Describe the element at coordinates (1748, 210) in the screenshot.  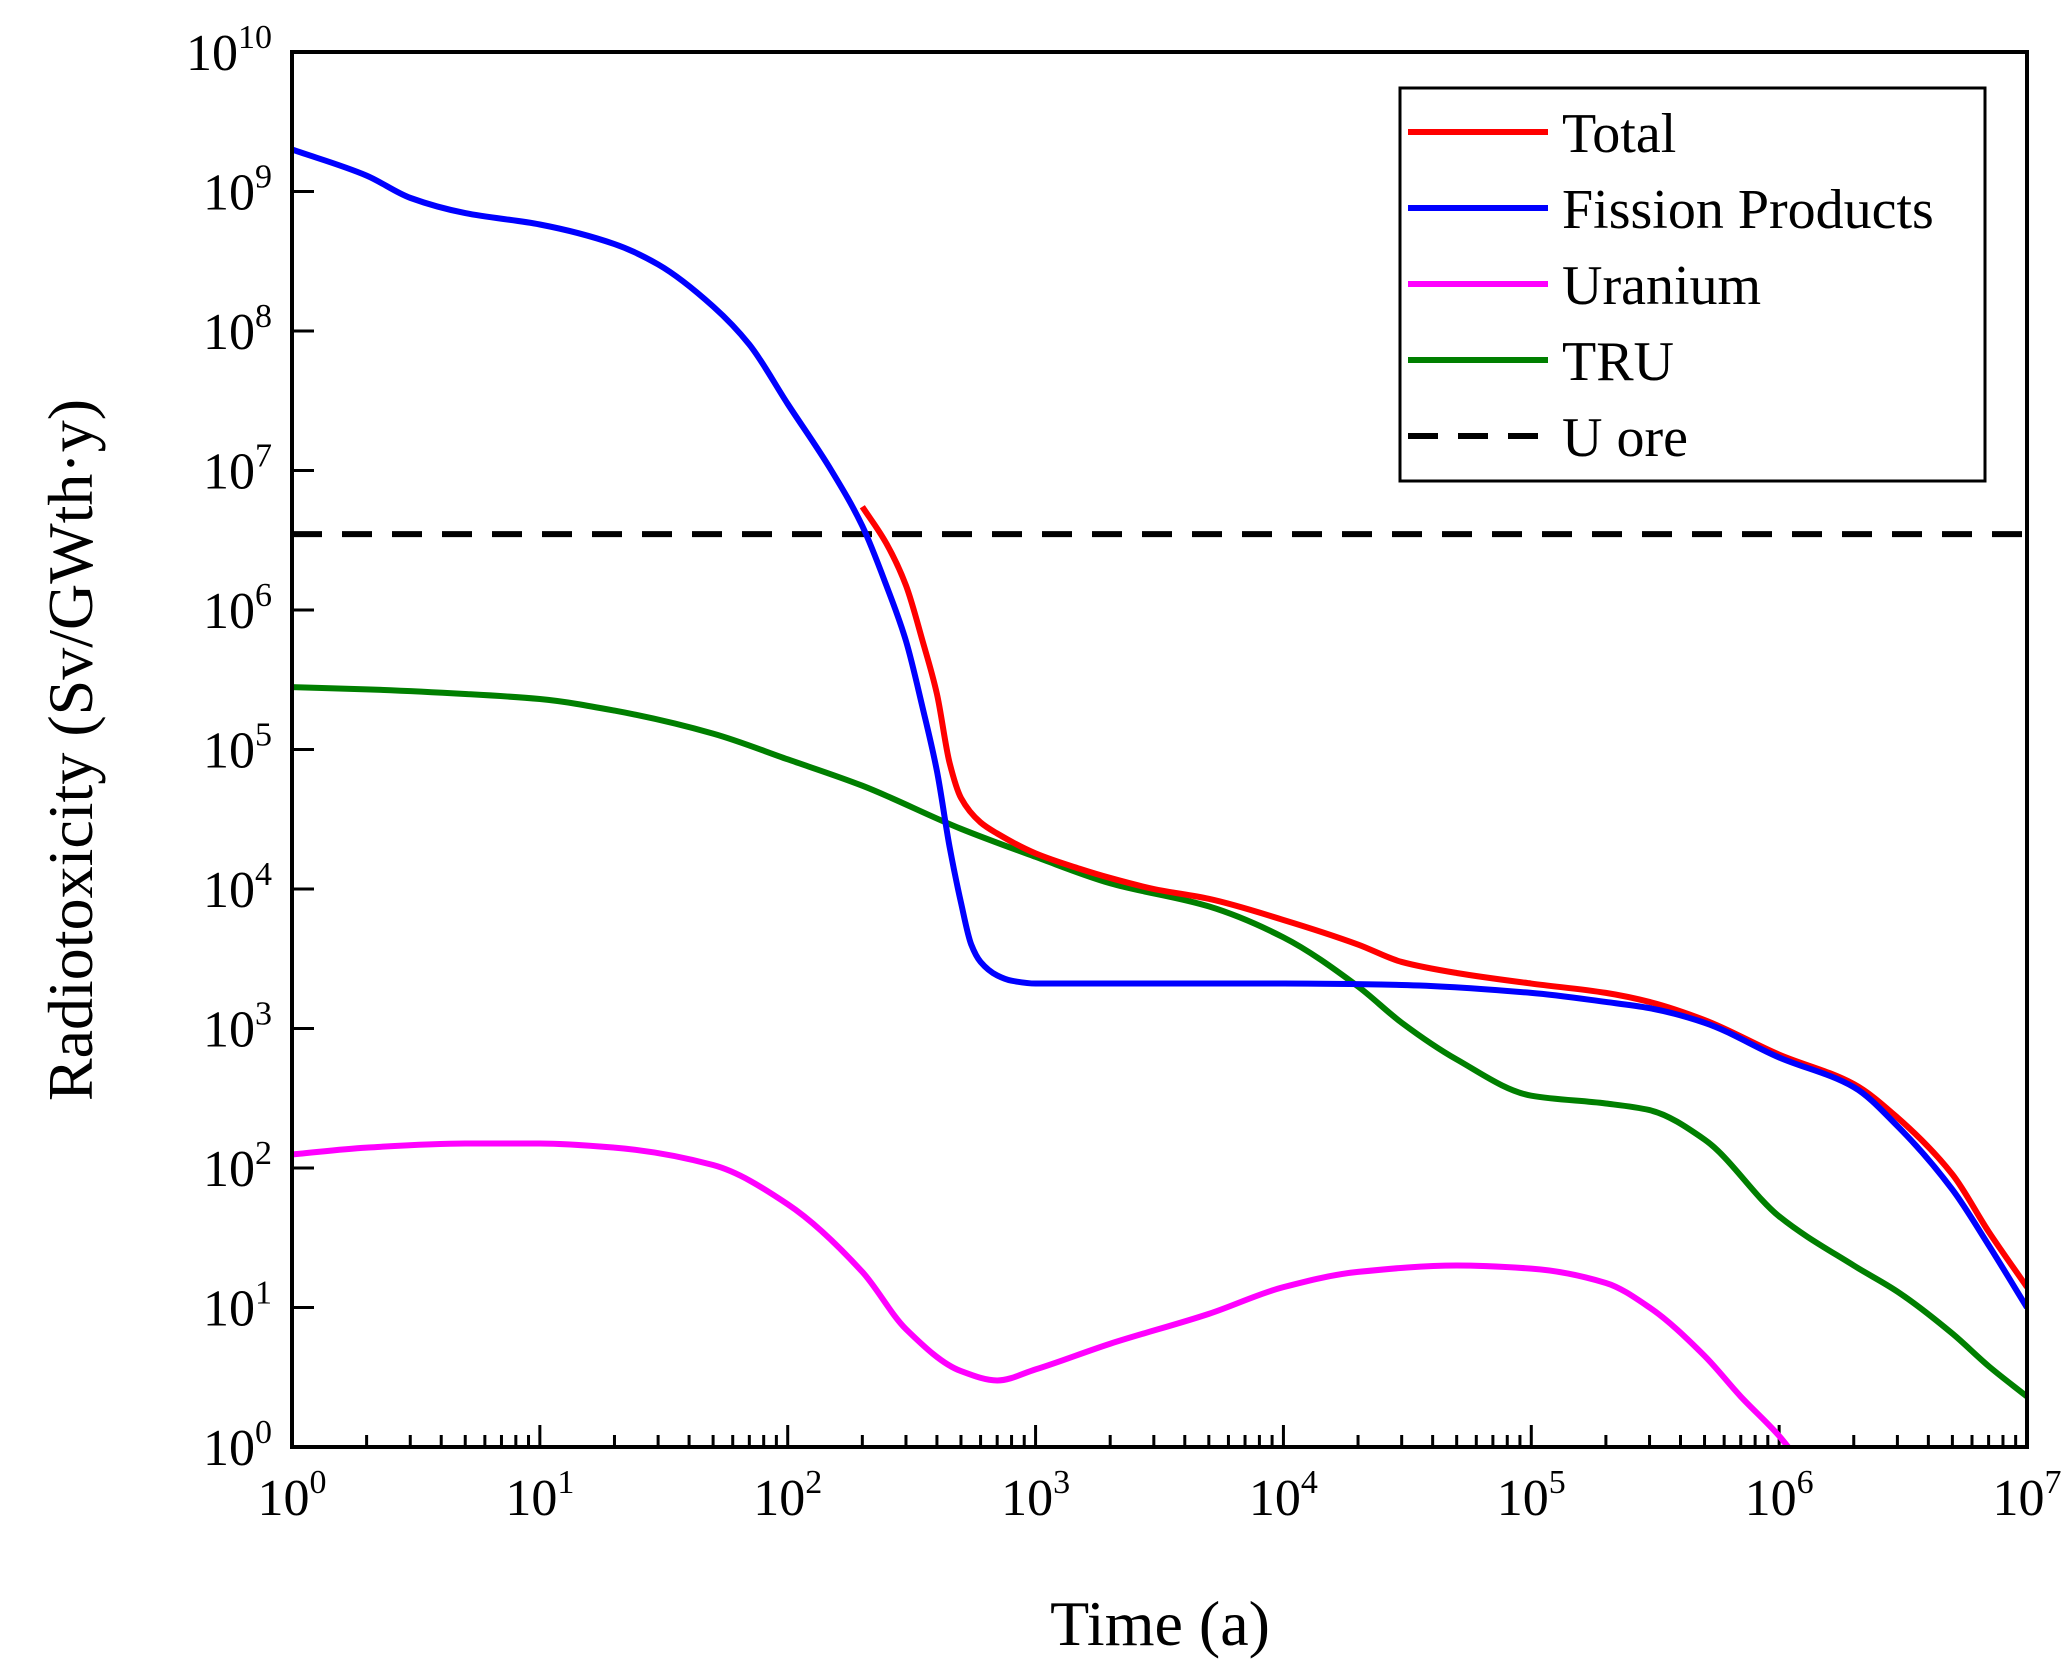
I see `legend-label-fission-products: Fission Products` at that location.